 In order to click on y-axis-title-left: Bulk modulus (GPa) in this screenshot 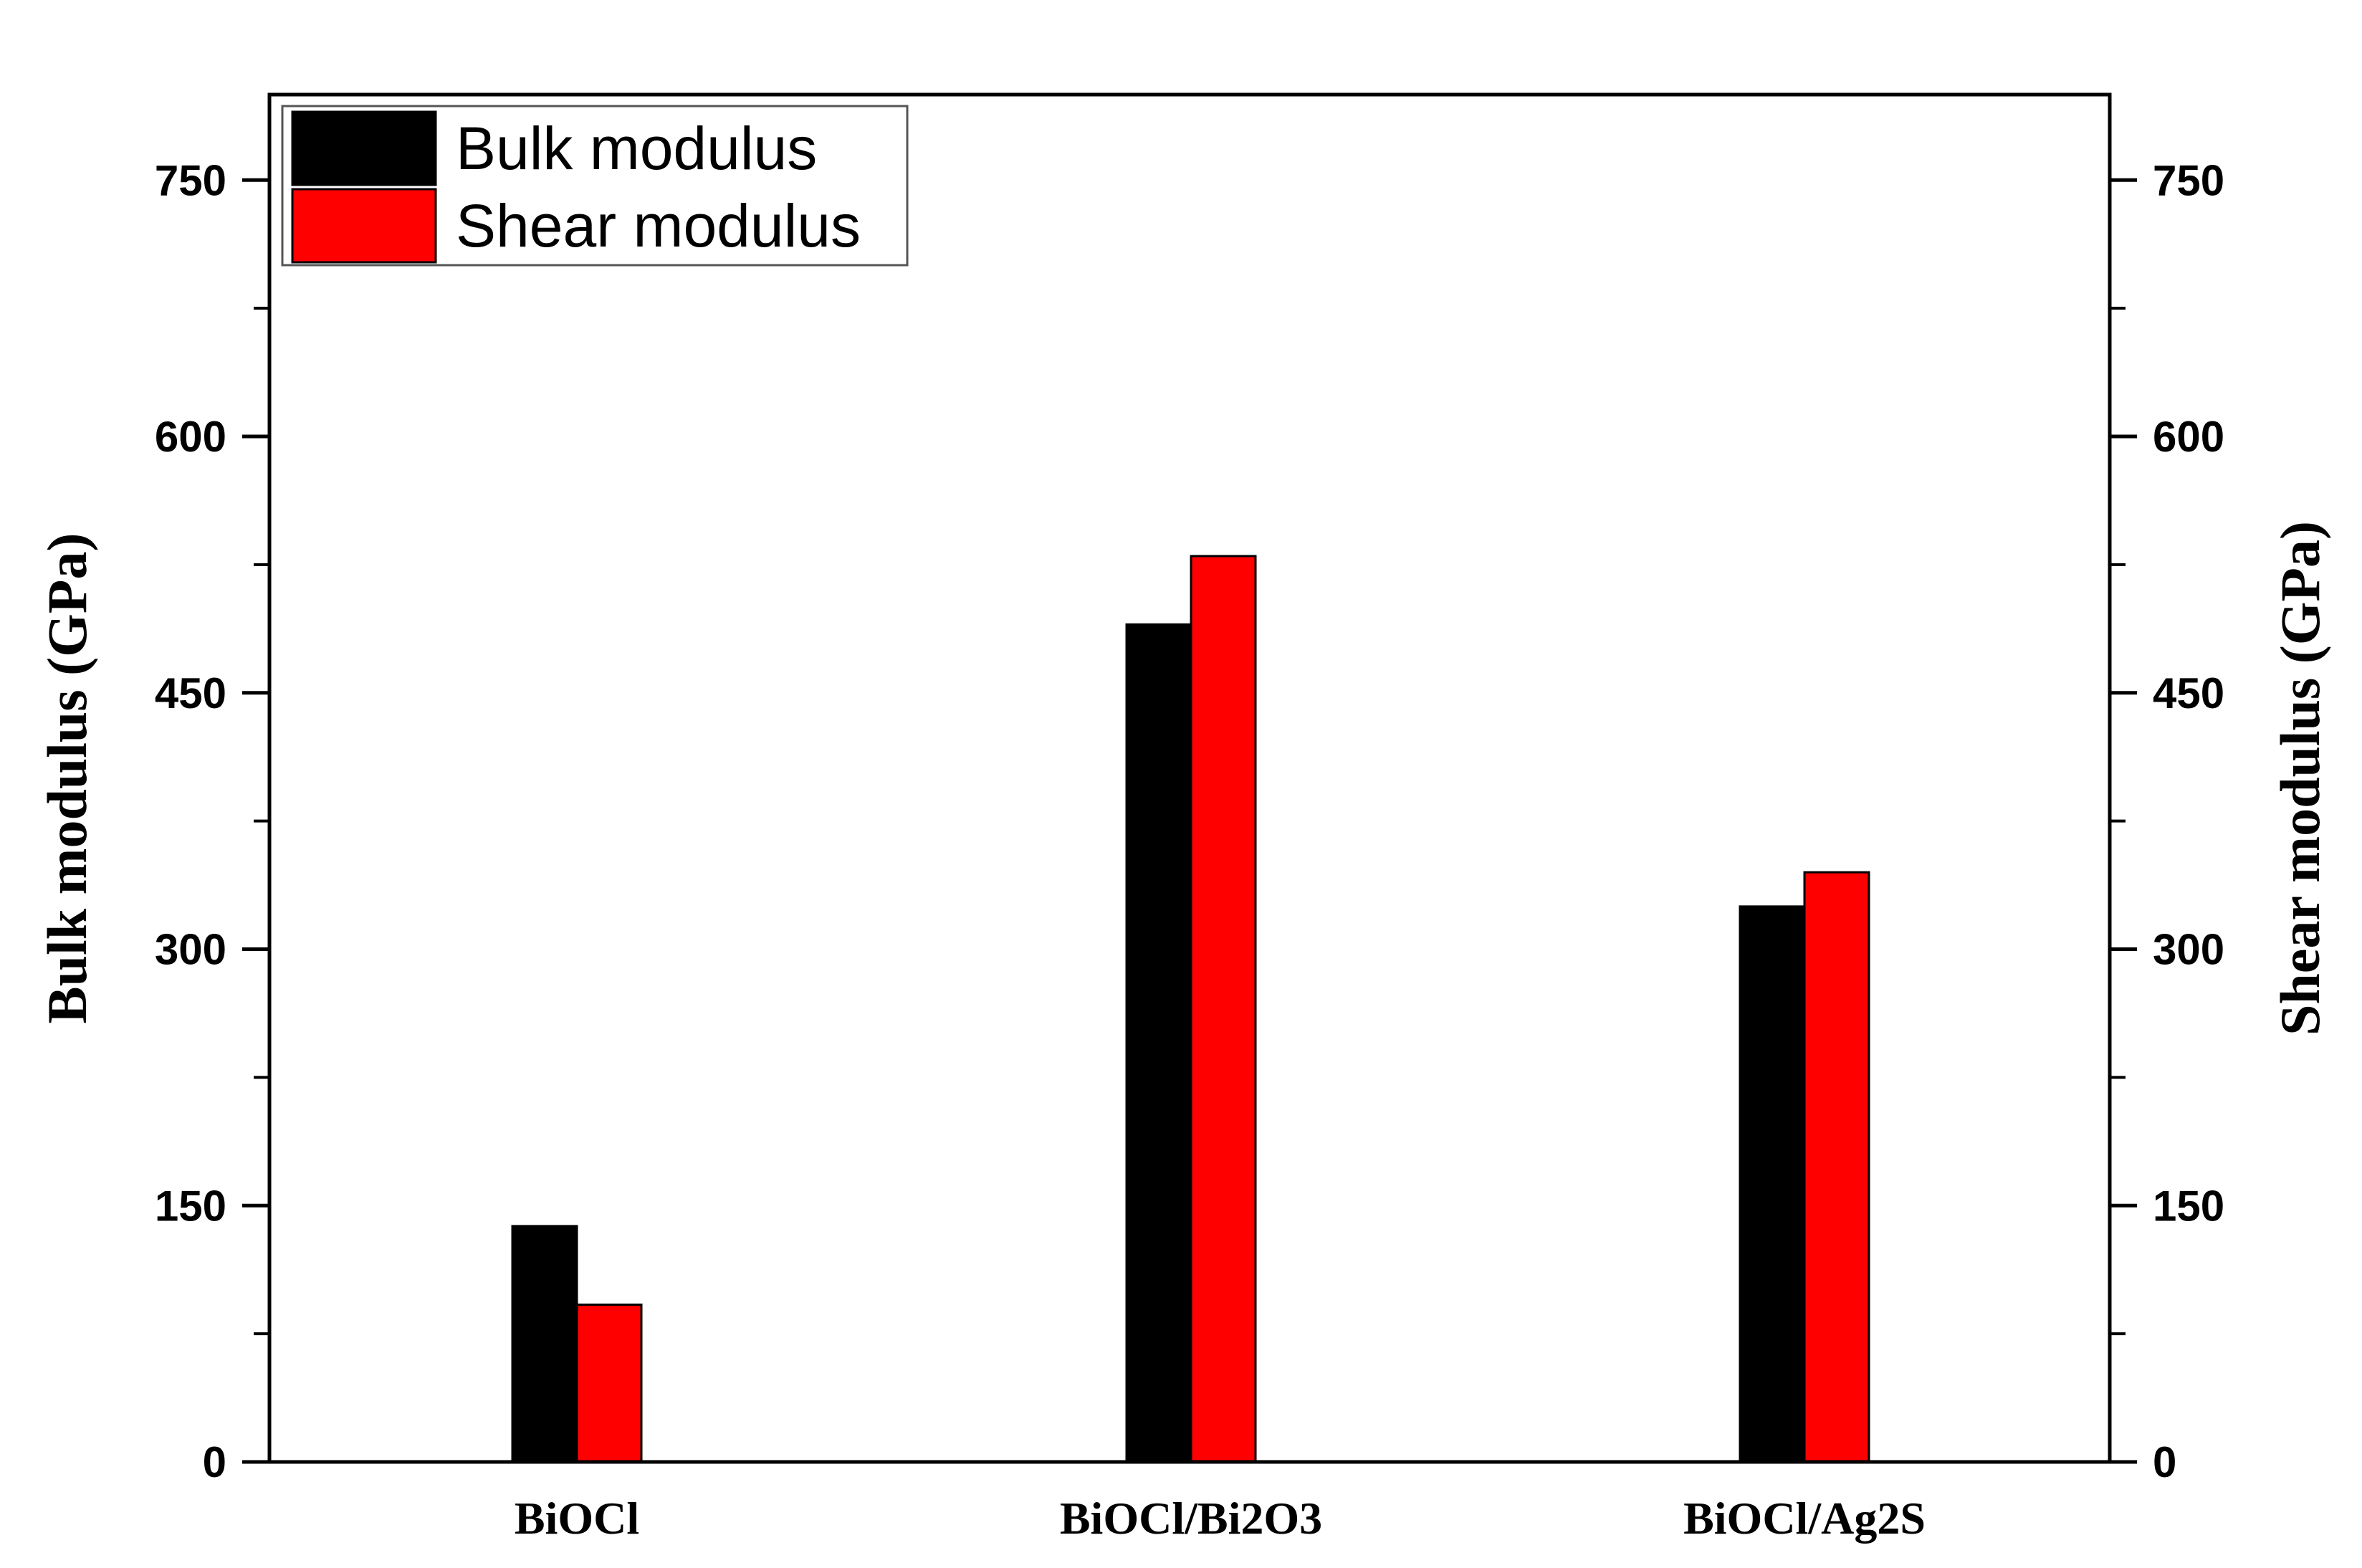, I will do `click(67, 778)`.